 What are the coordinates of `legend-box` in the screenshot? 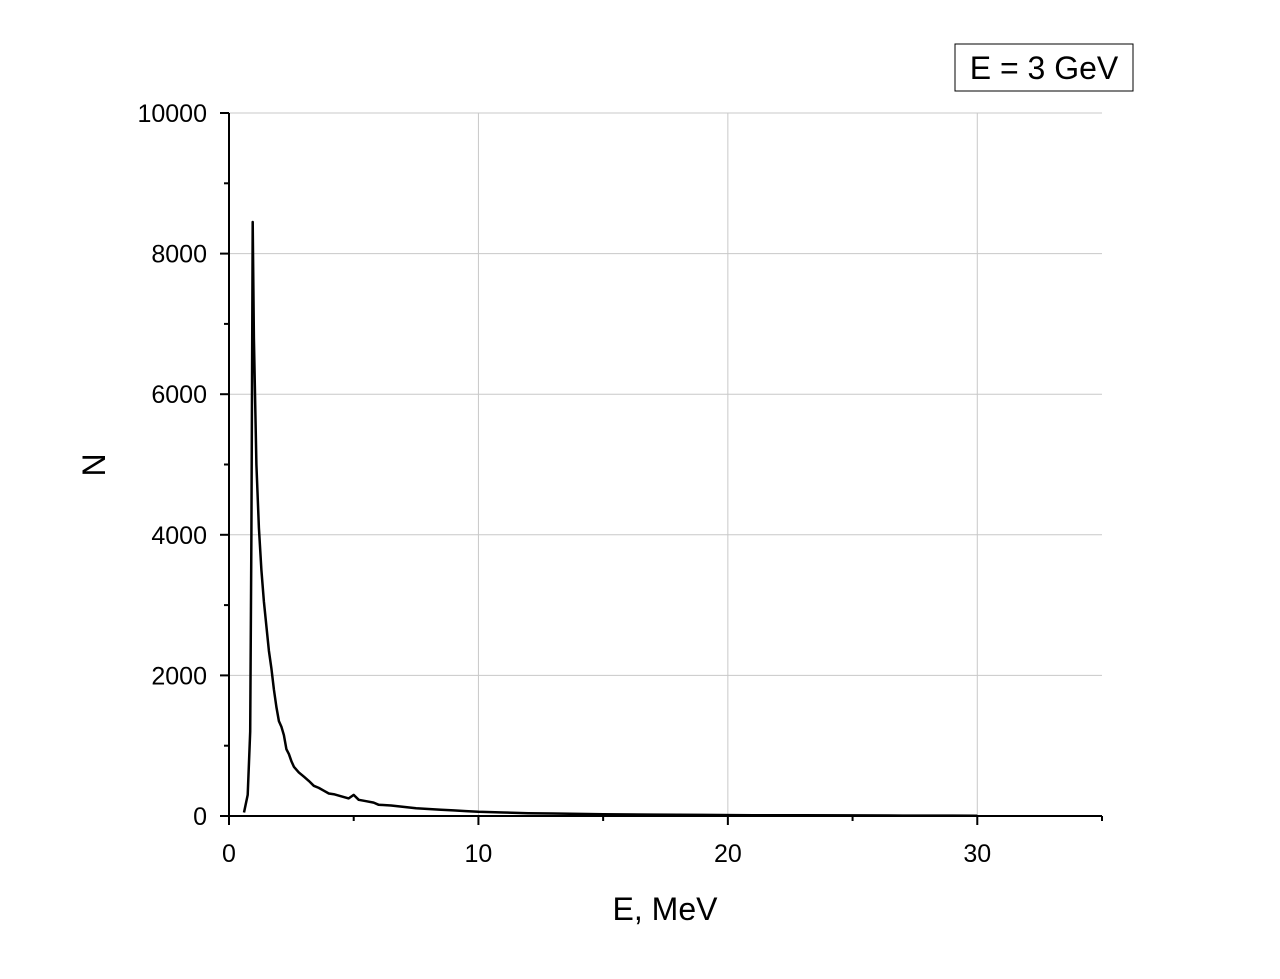 It's located at (1044, 67).